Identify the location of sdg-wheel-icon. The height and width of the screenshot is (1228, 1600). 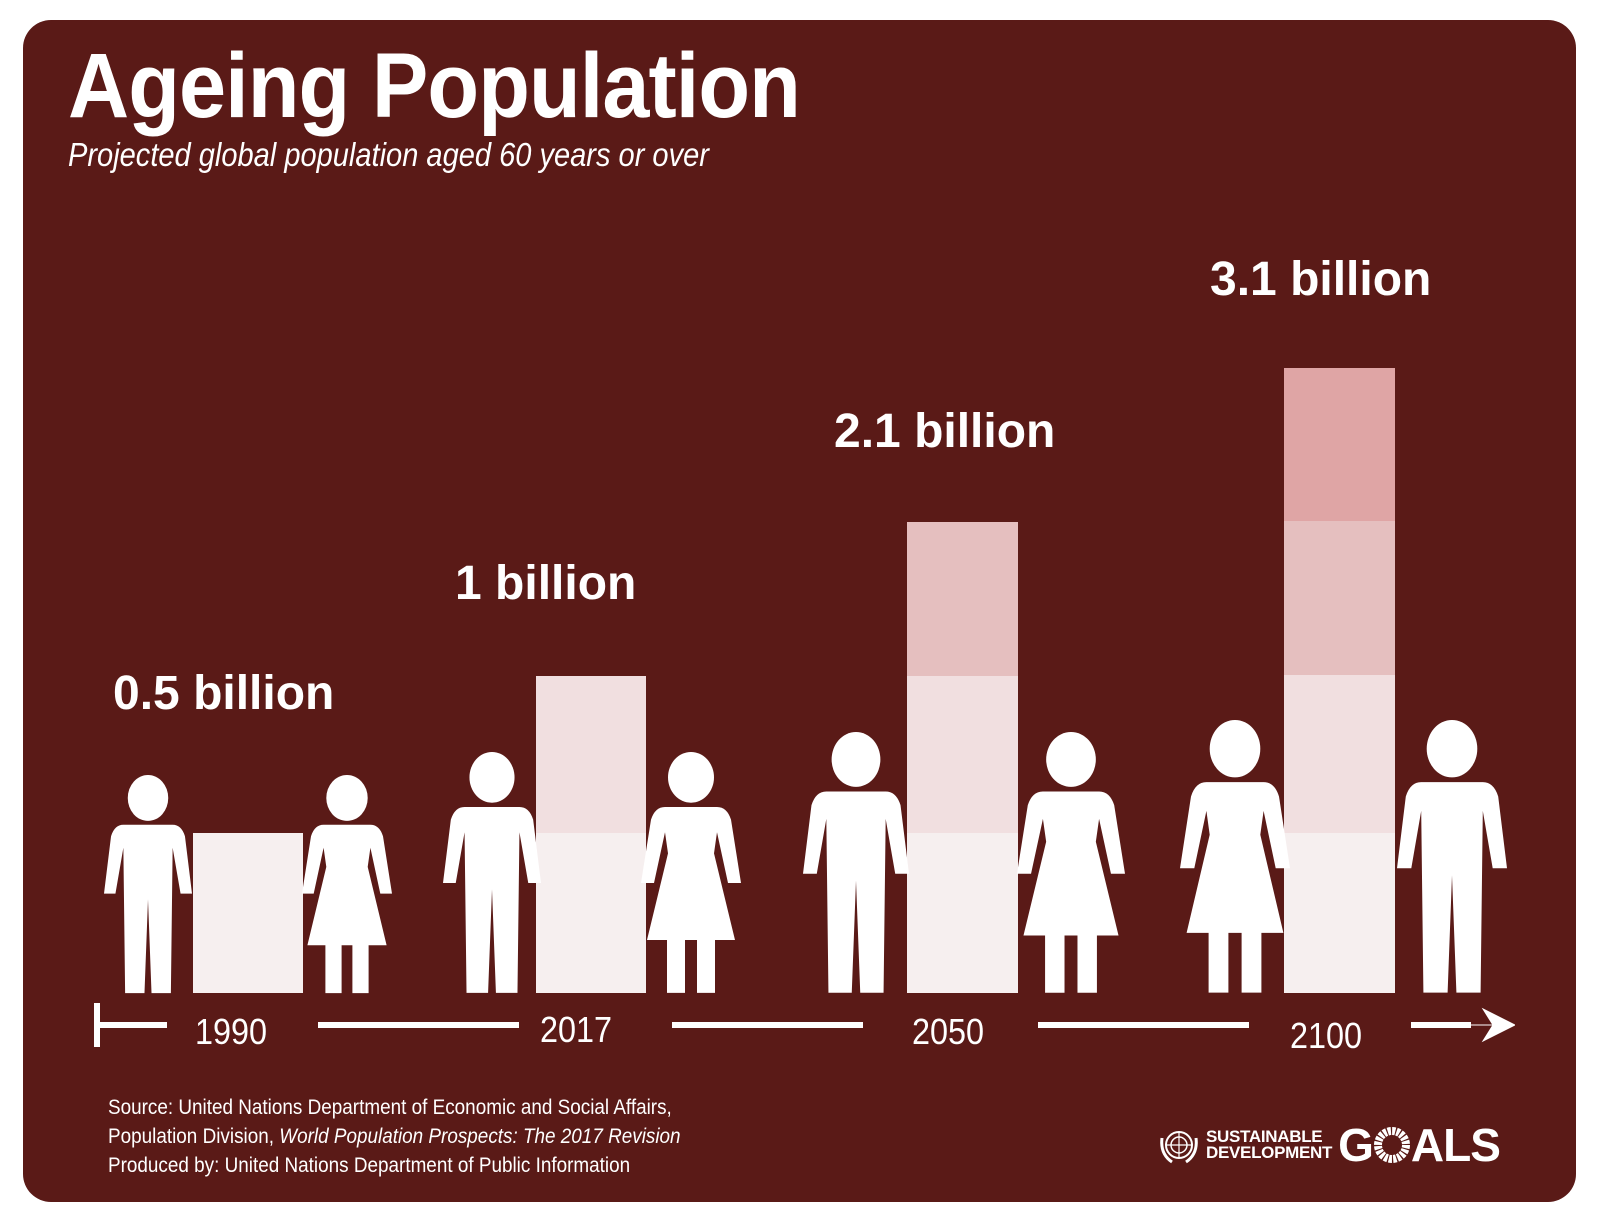
(1391, 1145).